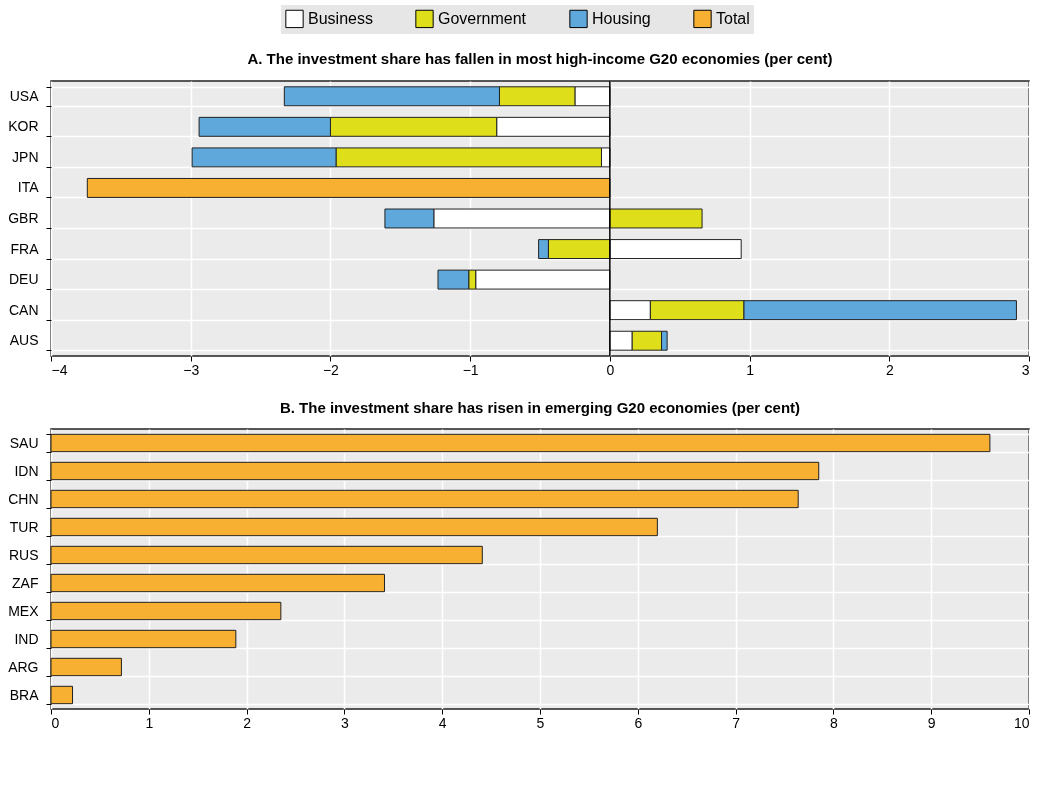  Describe the element at coordinates (24, 442) in the screenshot. I see `y-tick-label: SAU` at that location.